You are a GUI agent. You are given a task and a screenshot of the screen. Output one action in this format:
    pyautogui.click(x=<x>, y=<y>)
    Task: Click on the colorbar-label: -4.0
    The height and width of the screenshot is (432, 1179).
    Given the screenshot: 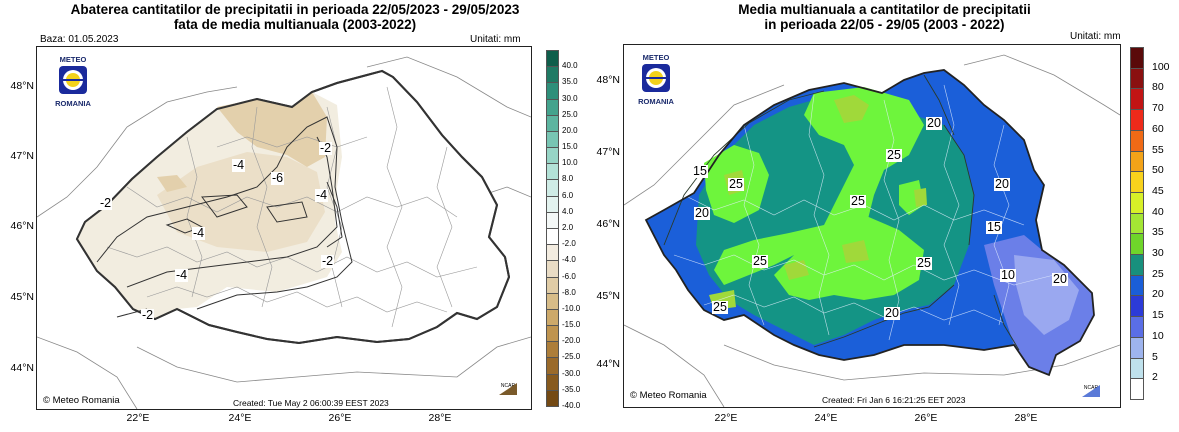 What is the action you would take?
    pyautogui.click(x=569, y=260)
    